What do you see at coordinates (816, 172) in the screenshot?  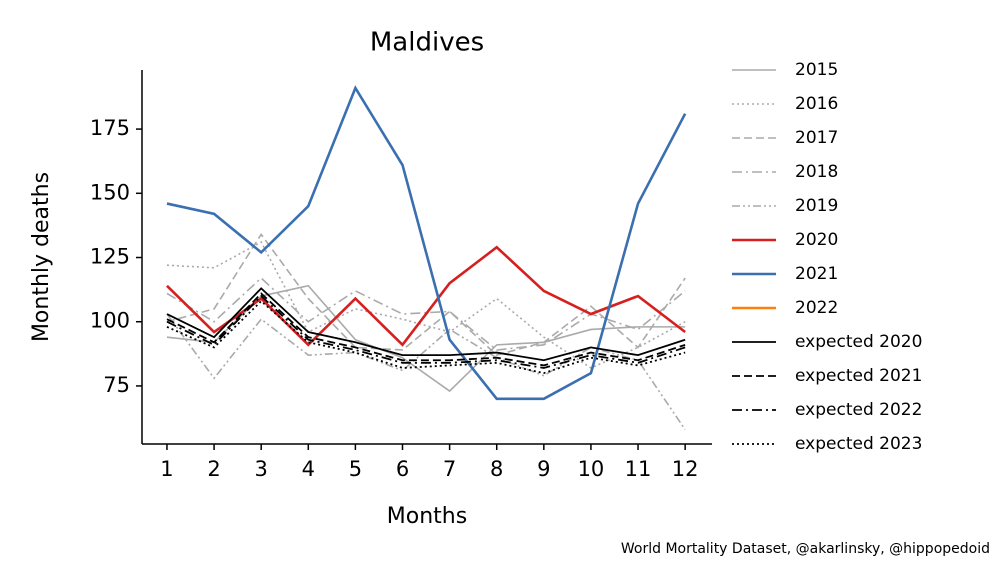 I see `legend-label: 2018` at bounding box center [816, 172].